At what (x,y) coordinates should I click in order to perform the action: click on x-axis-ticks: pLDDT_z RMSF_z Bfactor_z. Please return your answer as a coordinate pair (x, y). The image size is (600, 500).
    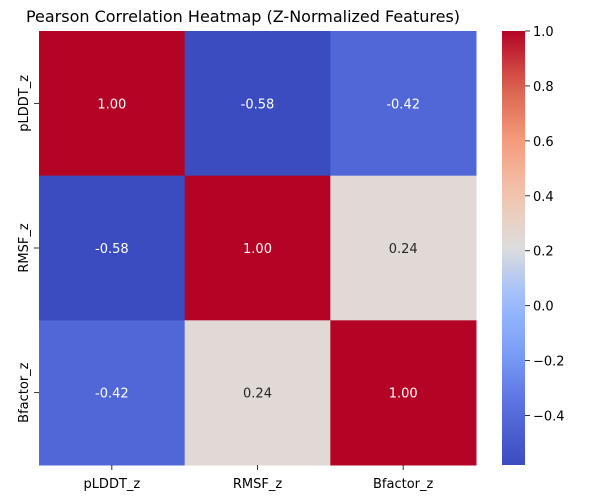
    Looking at the image, I should click on (258, 478).